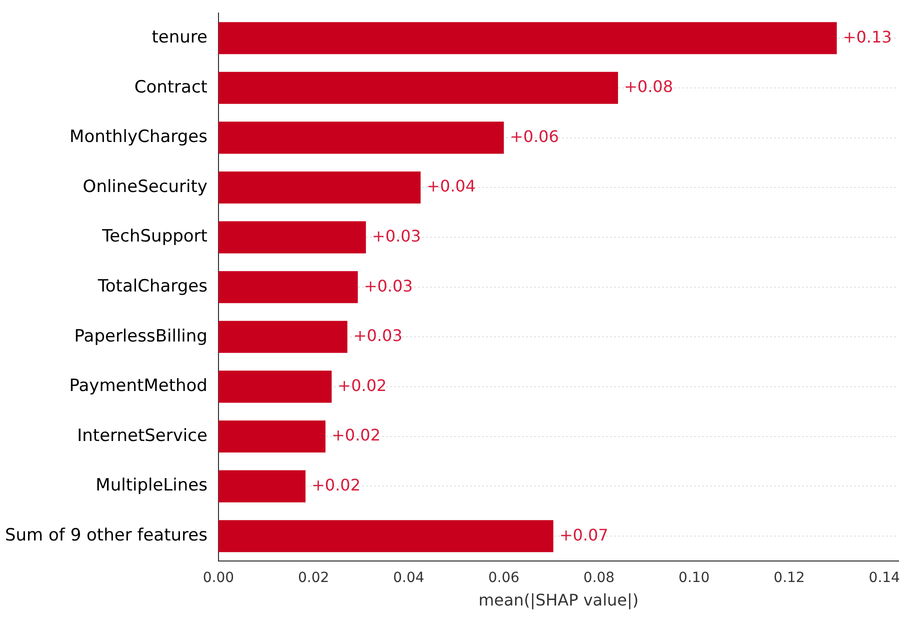  I want to click on data-label: +0.04, so click(451, 186).